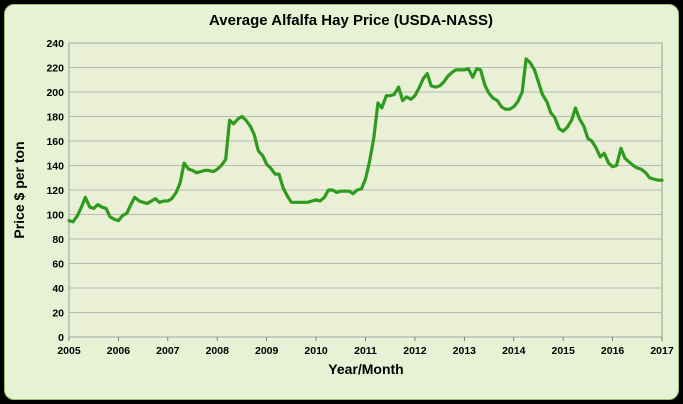 The image size is (683, 404). Describe the element at coordinates (55, 216) in the screenshot. I see `y-tick-label: 100` at that location.